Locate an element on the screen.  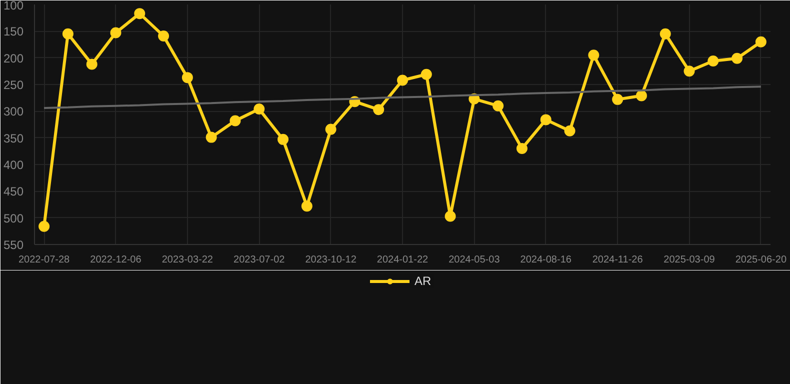
y-tick-label: 150 is located at coordinates (13, 31).